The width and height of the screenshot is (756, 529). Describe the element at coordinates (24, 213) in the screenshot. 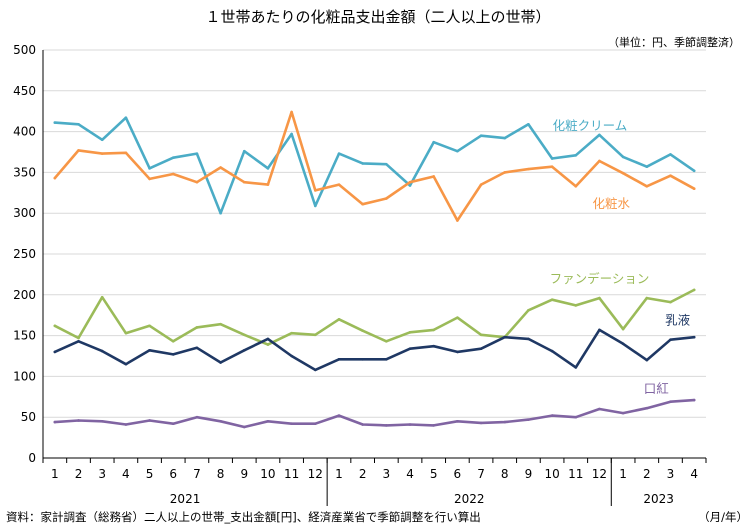

I see `y-tick-label: 300` at that location.